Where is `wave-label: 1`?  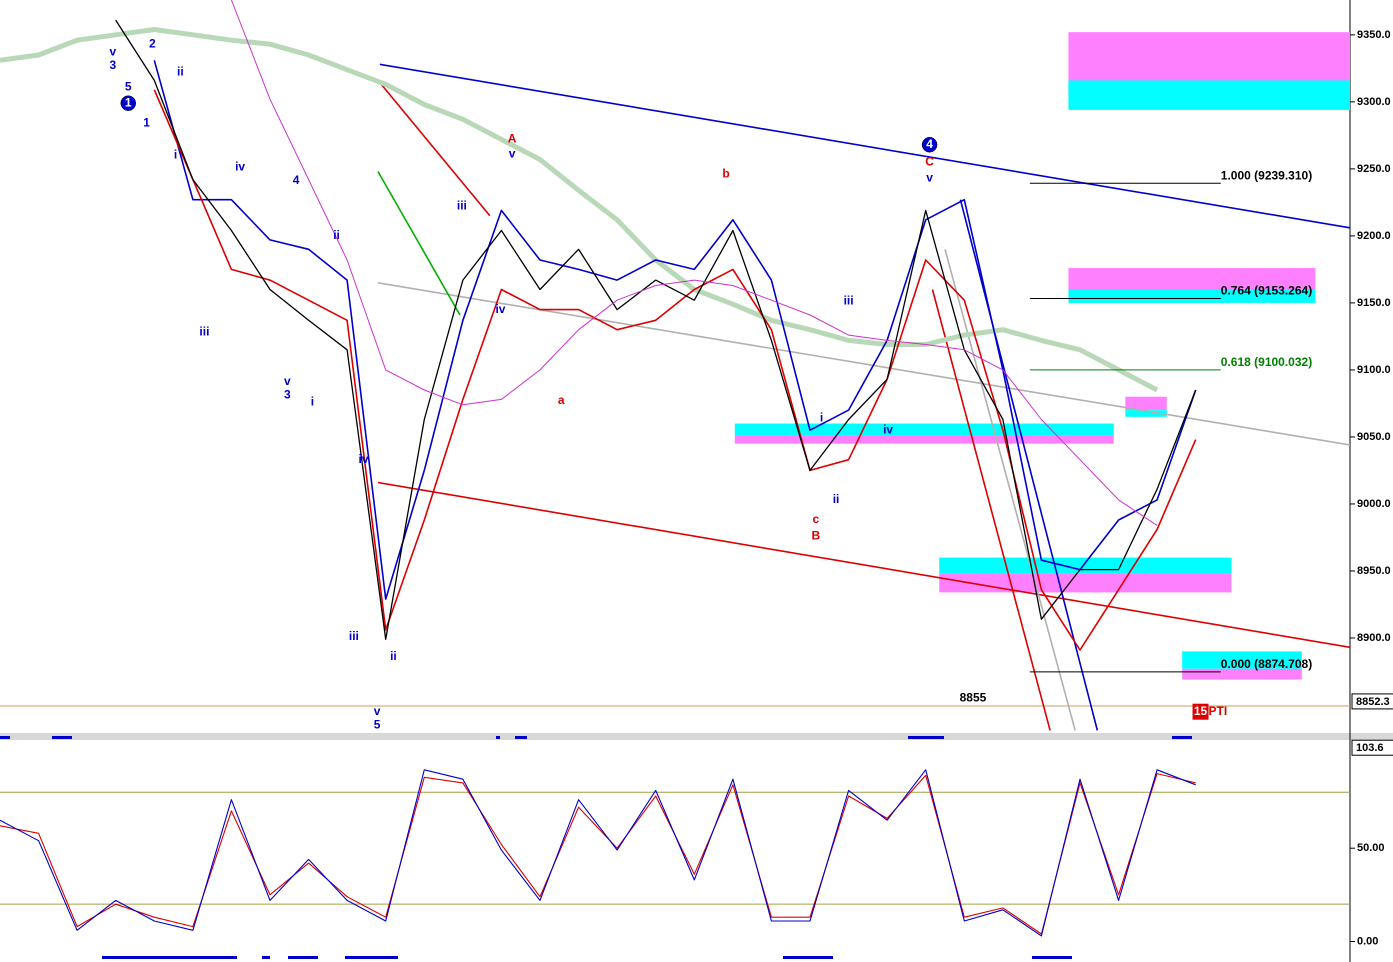
wave-label: 1 is located at coordinates (146, 122).